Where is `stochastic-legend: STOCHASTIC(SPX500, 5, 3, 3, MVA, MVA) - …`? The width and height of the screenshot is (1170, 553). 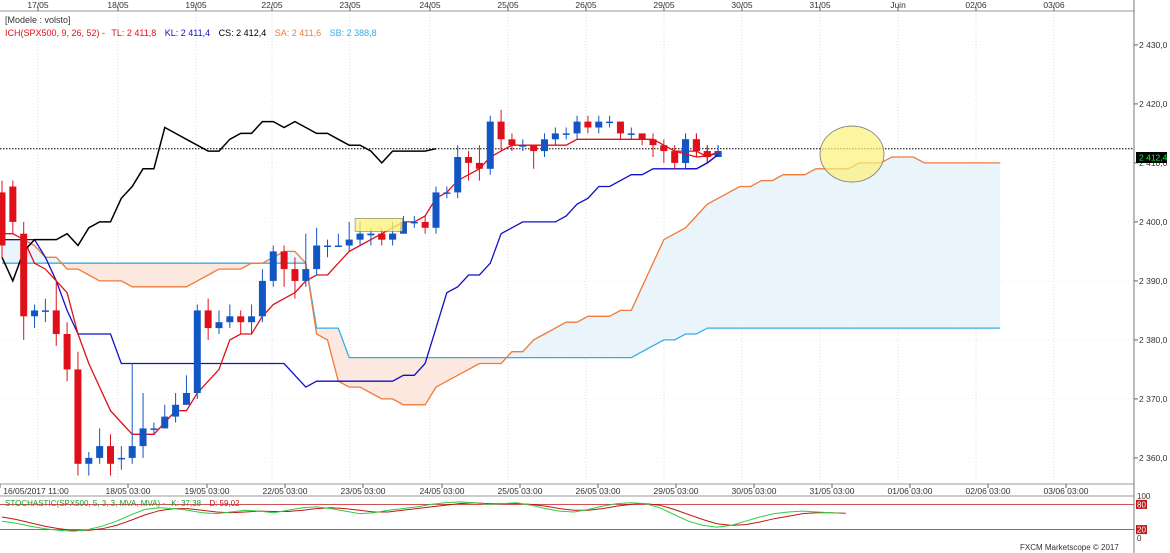
stochastic-legend: STOCHASTIC(SPX500, 5, 3, 3, MVA, MVA) - … is located at coordinates (122, 503).